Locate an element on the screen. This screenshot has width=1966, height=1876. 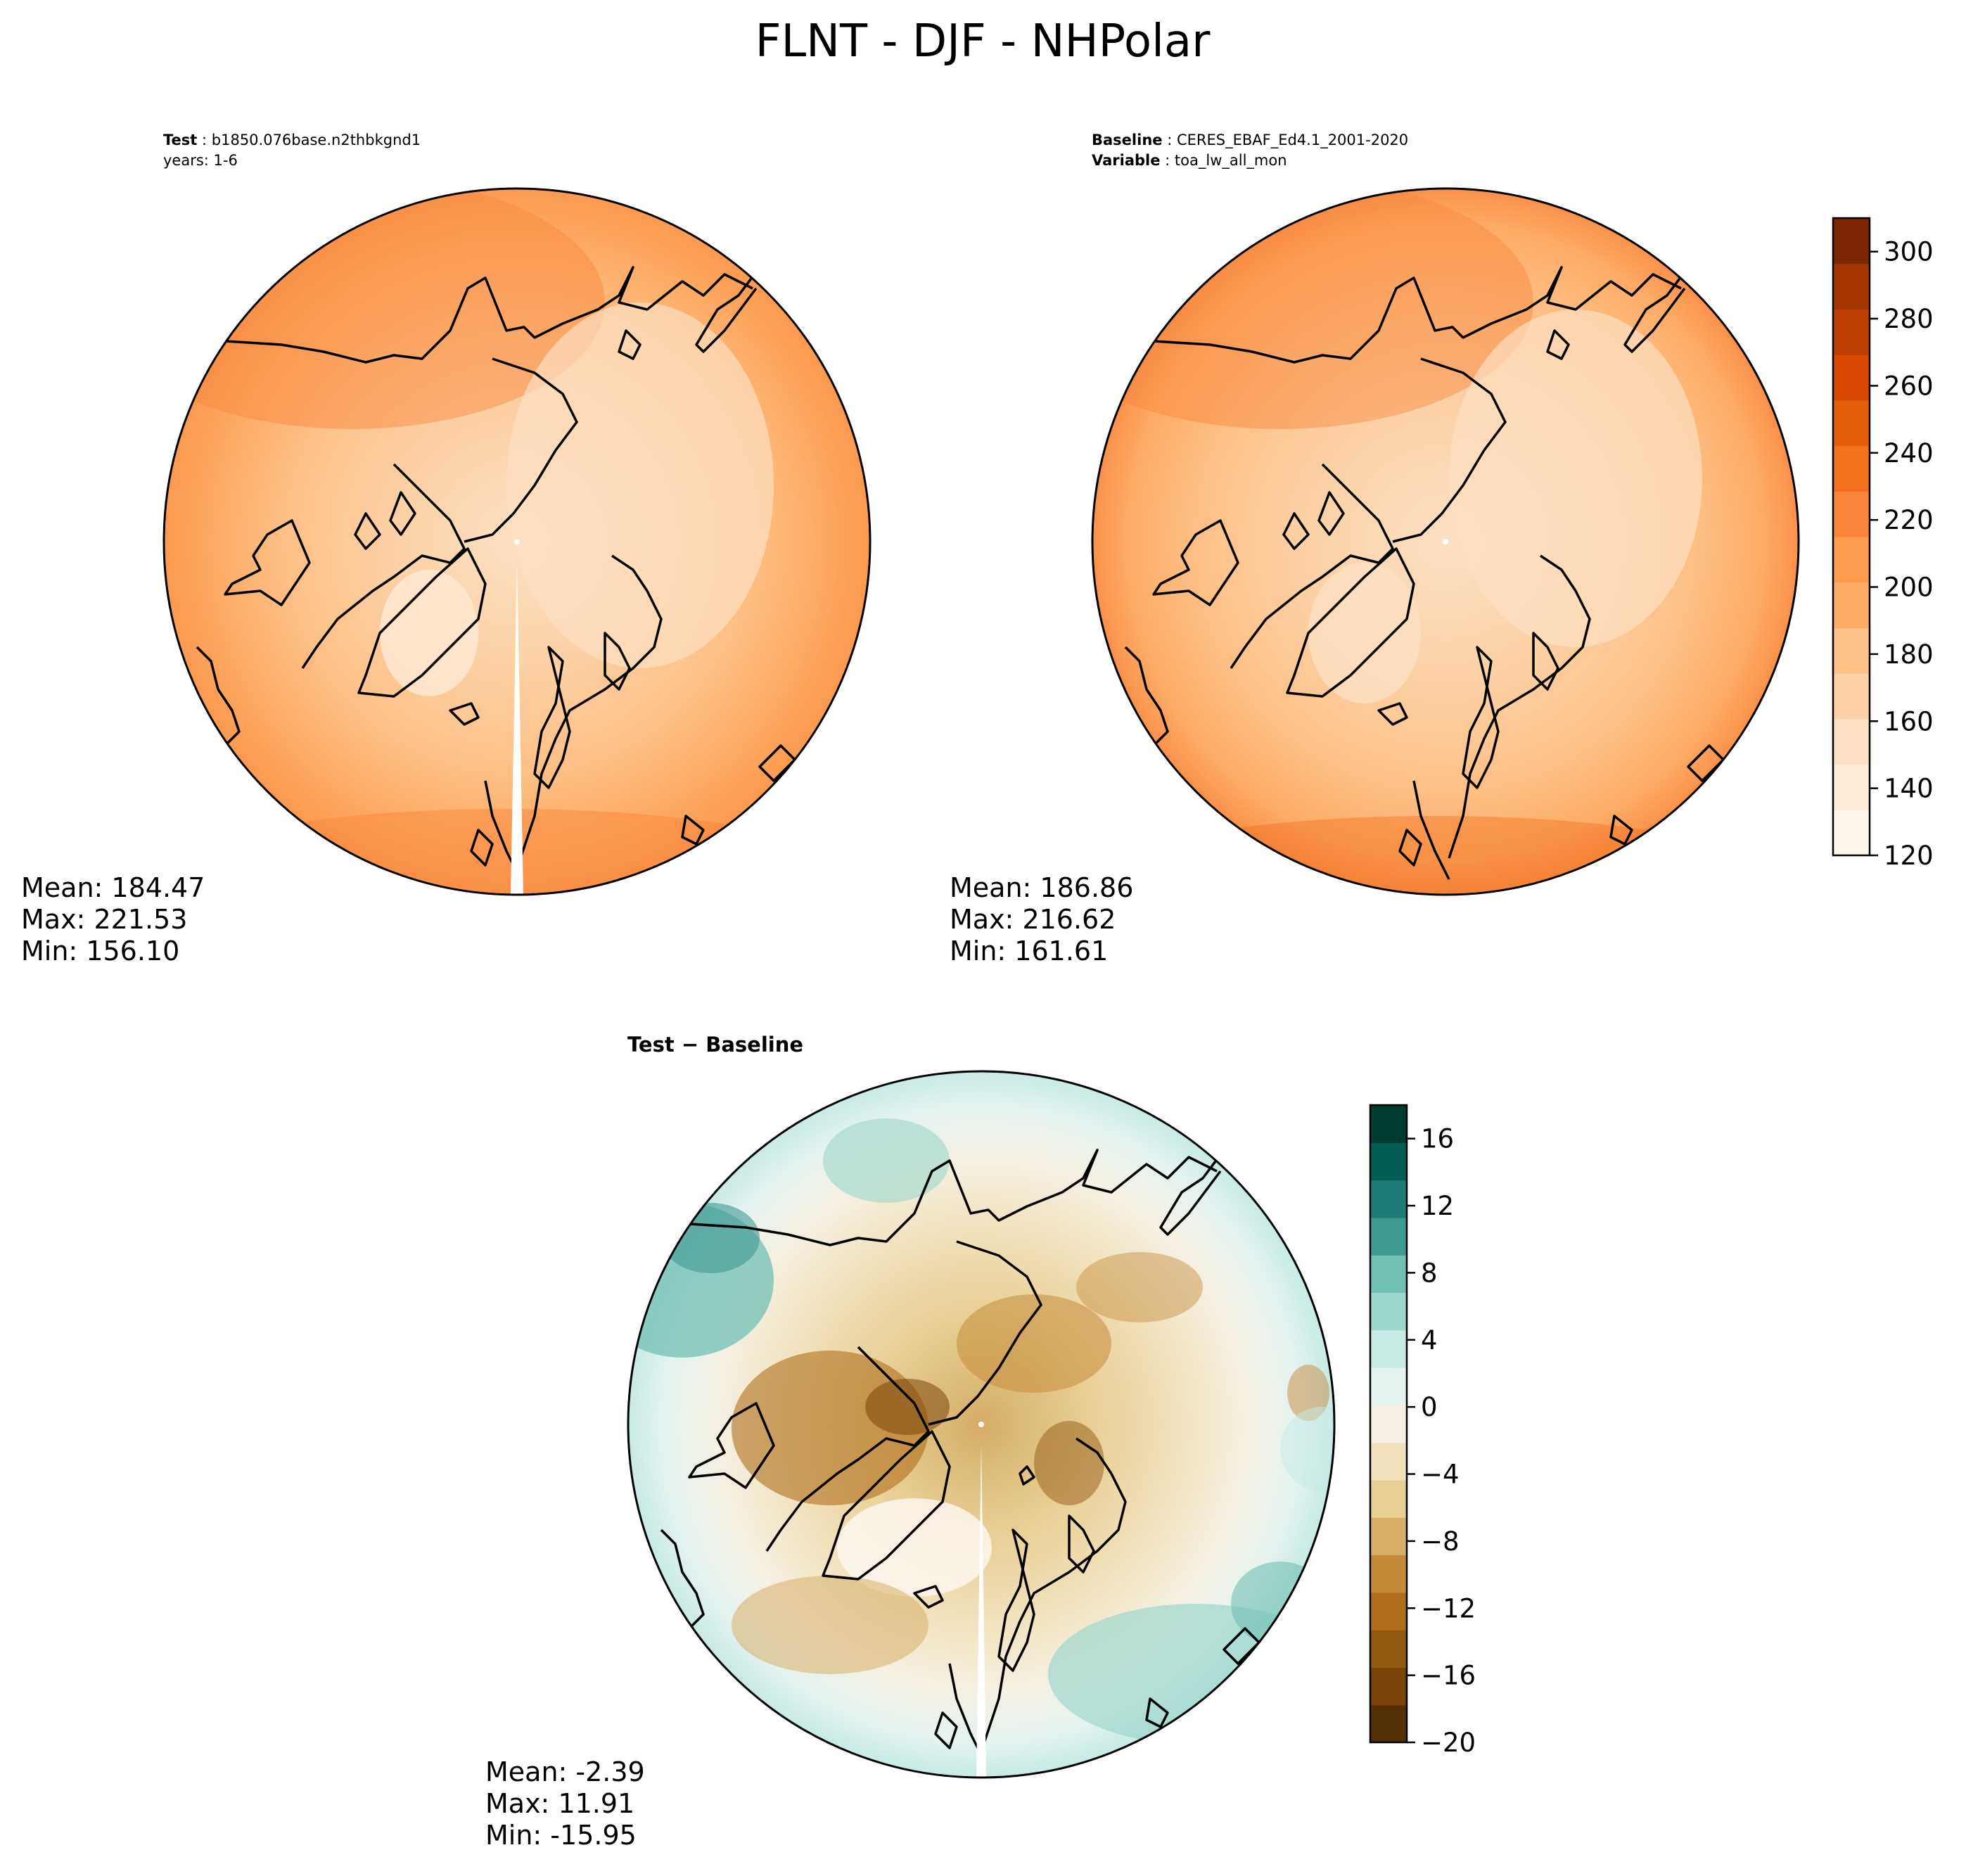
stat-baseline-max: Max: 216.62 is located at coordinates (1033, 920).